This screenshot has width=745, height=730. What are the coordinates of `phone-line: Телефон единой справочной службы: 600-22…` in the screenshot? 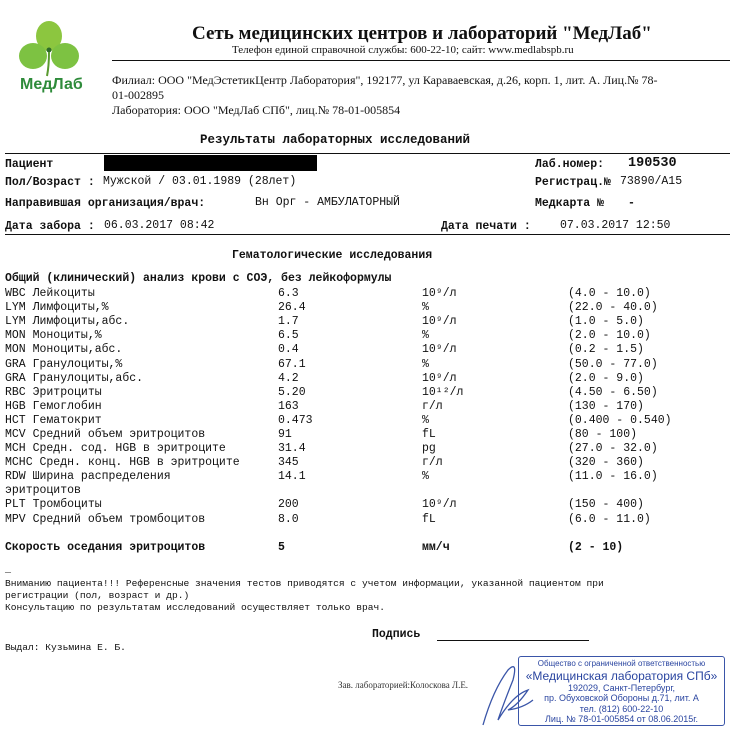 It's located at (403, 50).